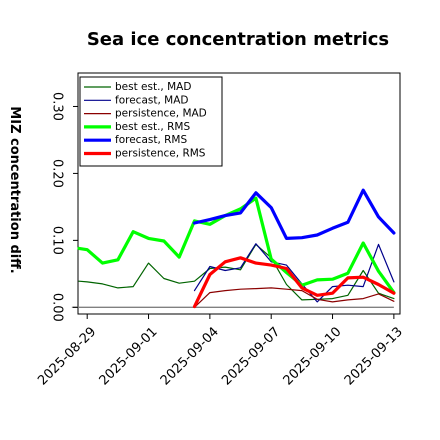 This screenshot has height=440, width=440. What do you see at coordinates (238, 39) in the screenshot?
I see `chart-title: Sea ice concentration metrics` at bounding box center [238, 39].